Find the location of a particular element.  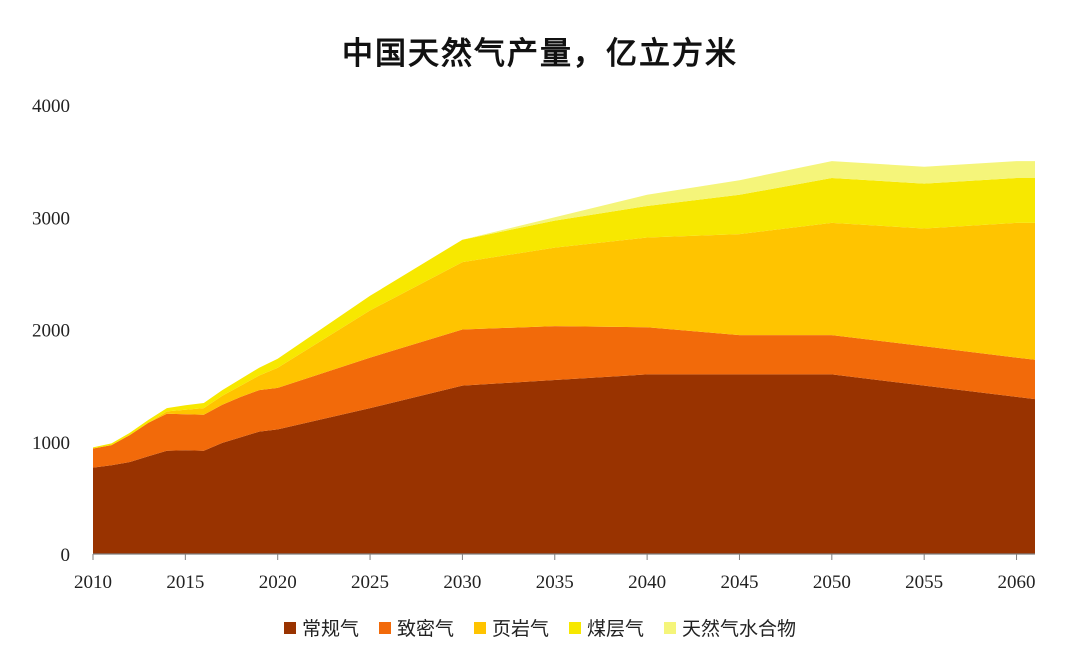

legend-label: 煤层气 is located at coordinates (616, 629).